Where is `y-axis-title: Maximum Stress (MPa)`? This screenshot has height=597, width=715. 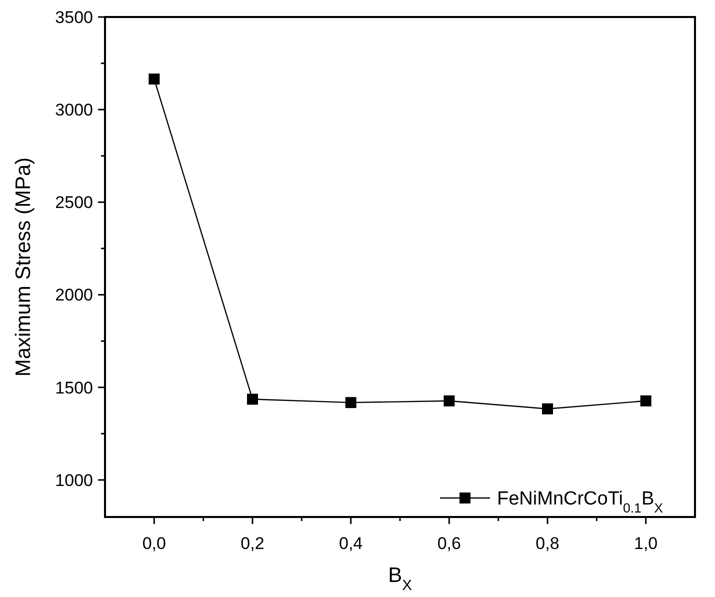 y-axis-title: Maximum Stress (MPa) is located at coordinates (23, 267).